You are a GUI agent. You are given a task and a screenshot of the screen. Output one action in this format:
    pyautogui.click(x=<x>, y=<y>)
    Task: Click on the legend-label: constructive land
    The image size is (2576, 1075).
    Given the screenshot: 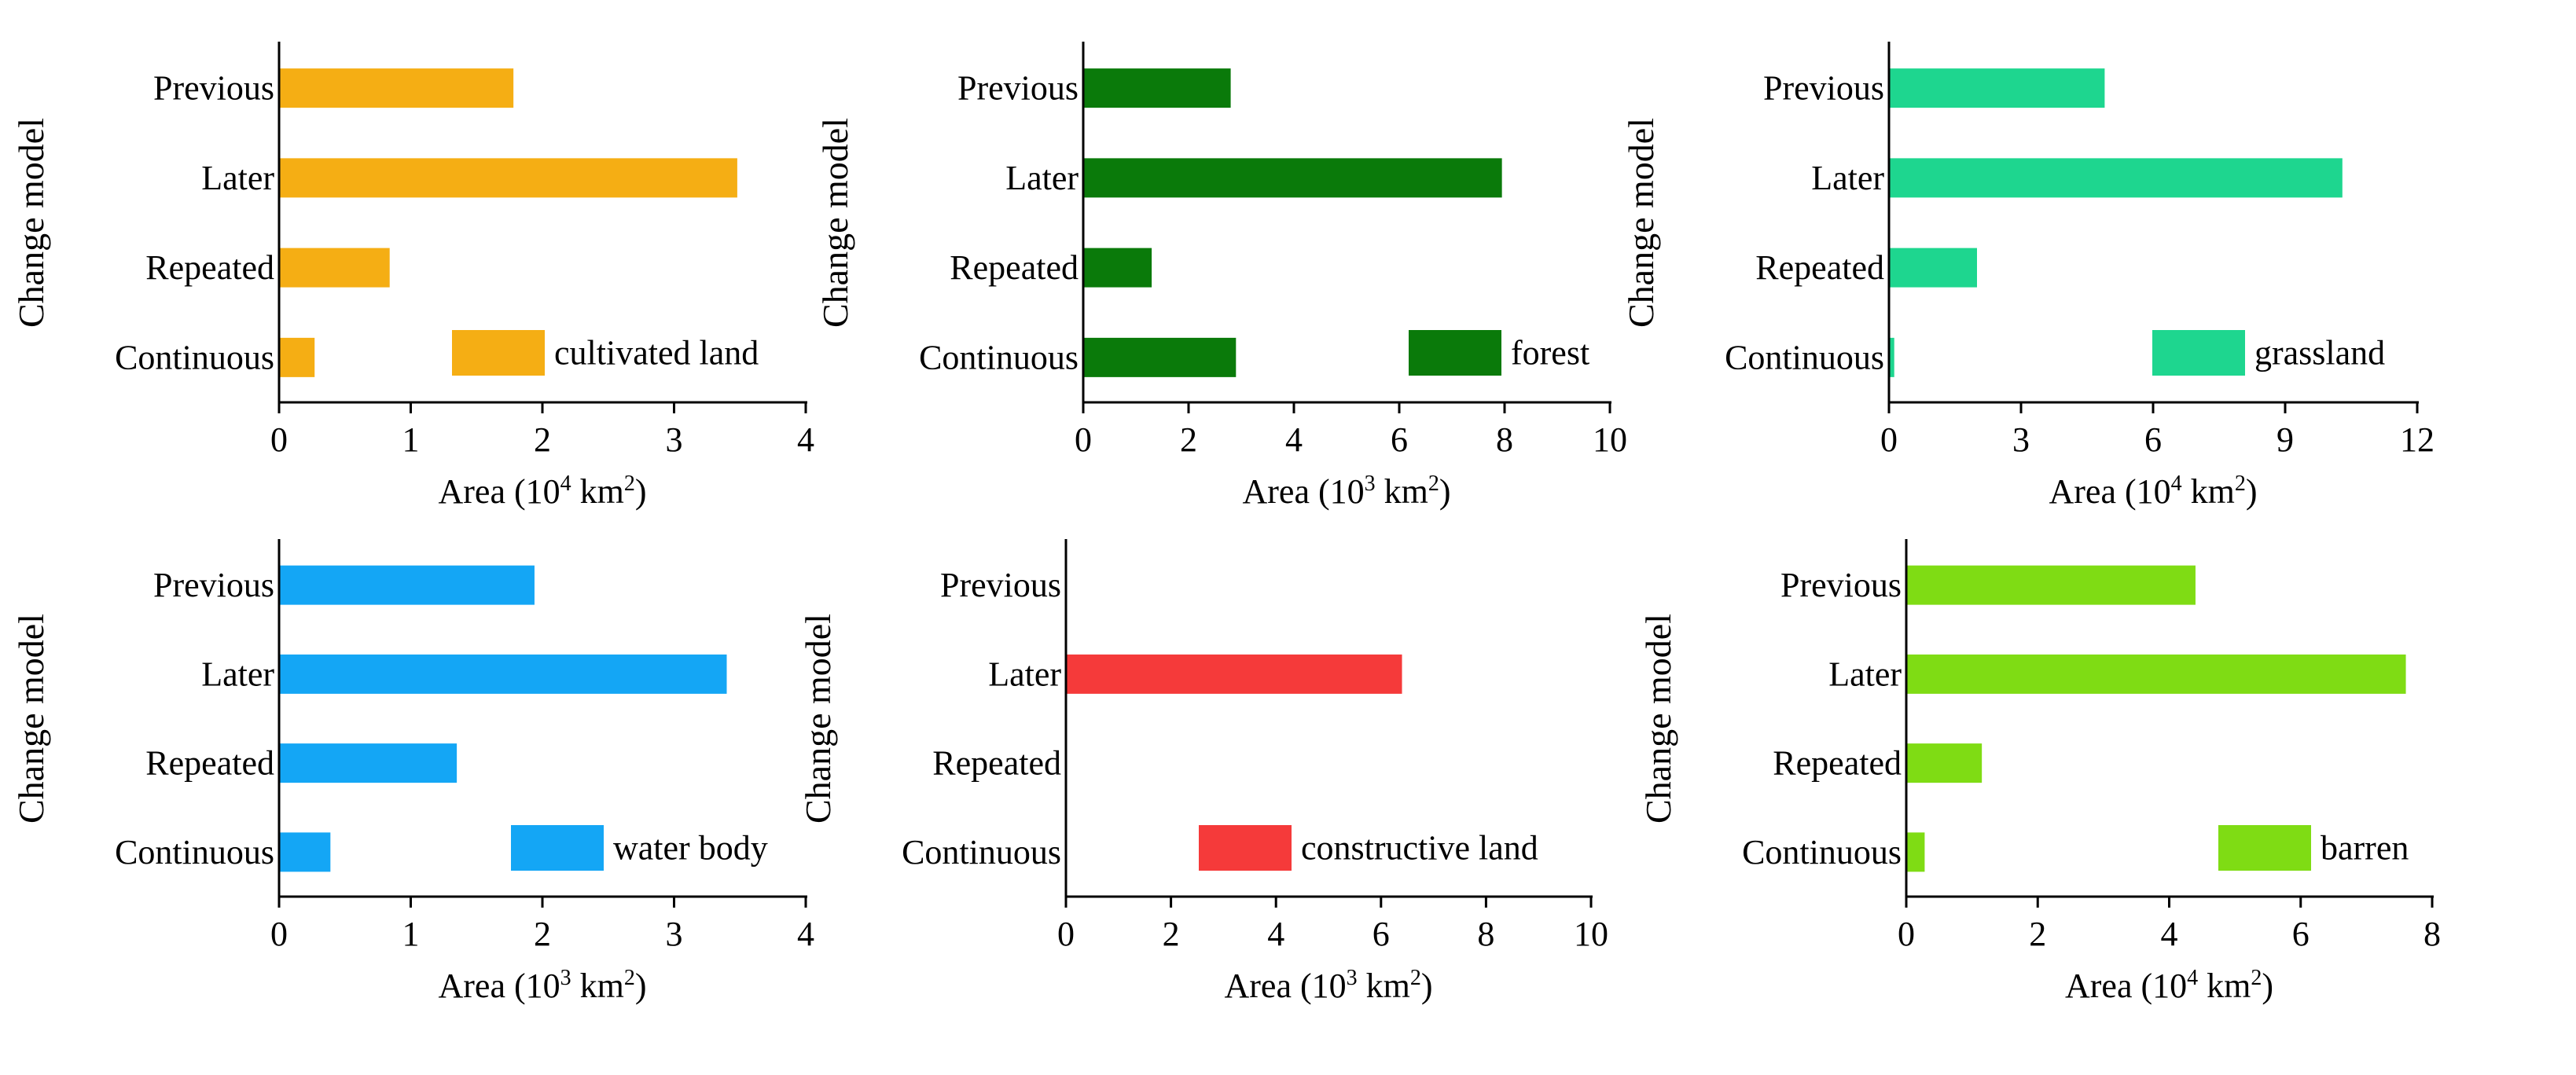 What is the action you would take?
    pyautogui.click(x=1419, y=848)
    